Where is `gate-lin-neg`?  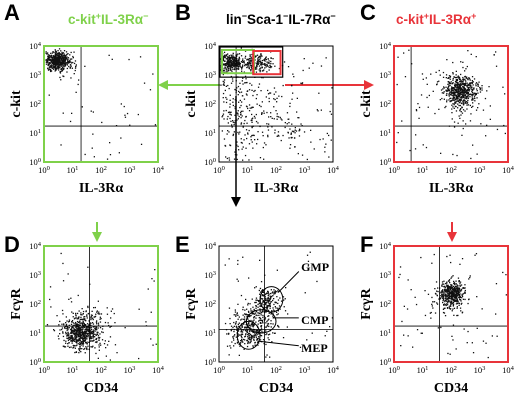
gate-lin-neg is located at coordinates (251, 62).